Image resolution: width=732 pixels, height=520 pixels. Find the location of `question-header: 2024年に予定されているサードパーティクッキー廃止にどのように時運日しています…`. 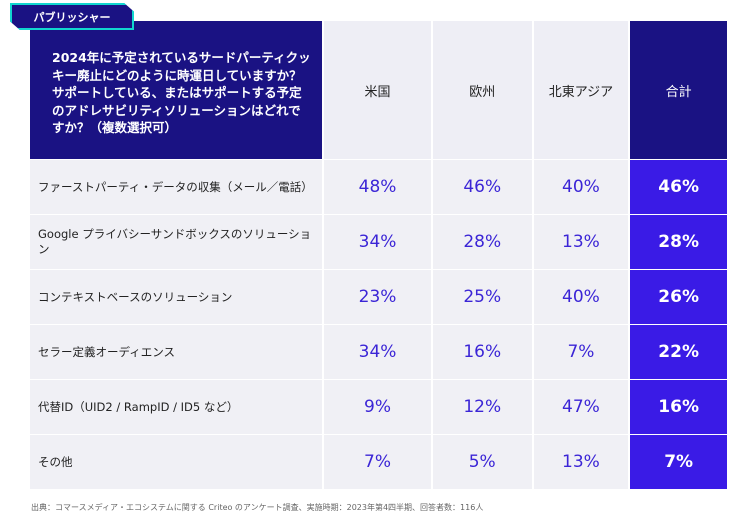

question-header: 2024年に予定されているサードパーティクッキー廃止にどのように時運日しています… is located at coordinates (176, 90).